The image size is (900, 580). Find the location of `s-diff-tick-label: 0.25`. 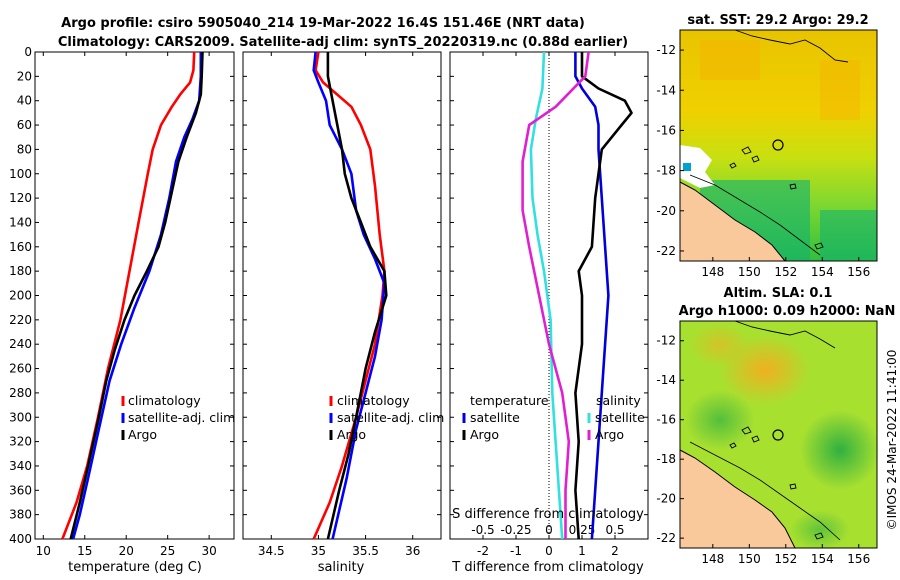

s-diff-tick-label: 0.25 is located at coordinates (582, 530).